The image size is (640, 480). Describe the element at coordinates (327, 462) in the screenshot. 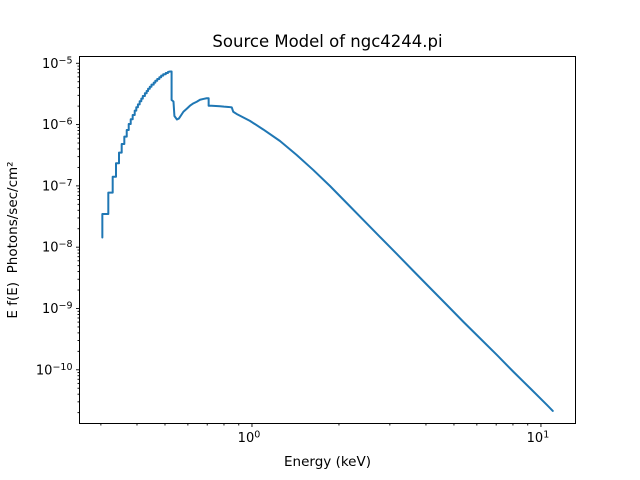

I see `x-axis-label: Energy (keV)` at that location.